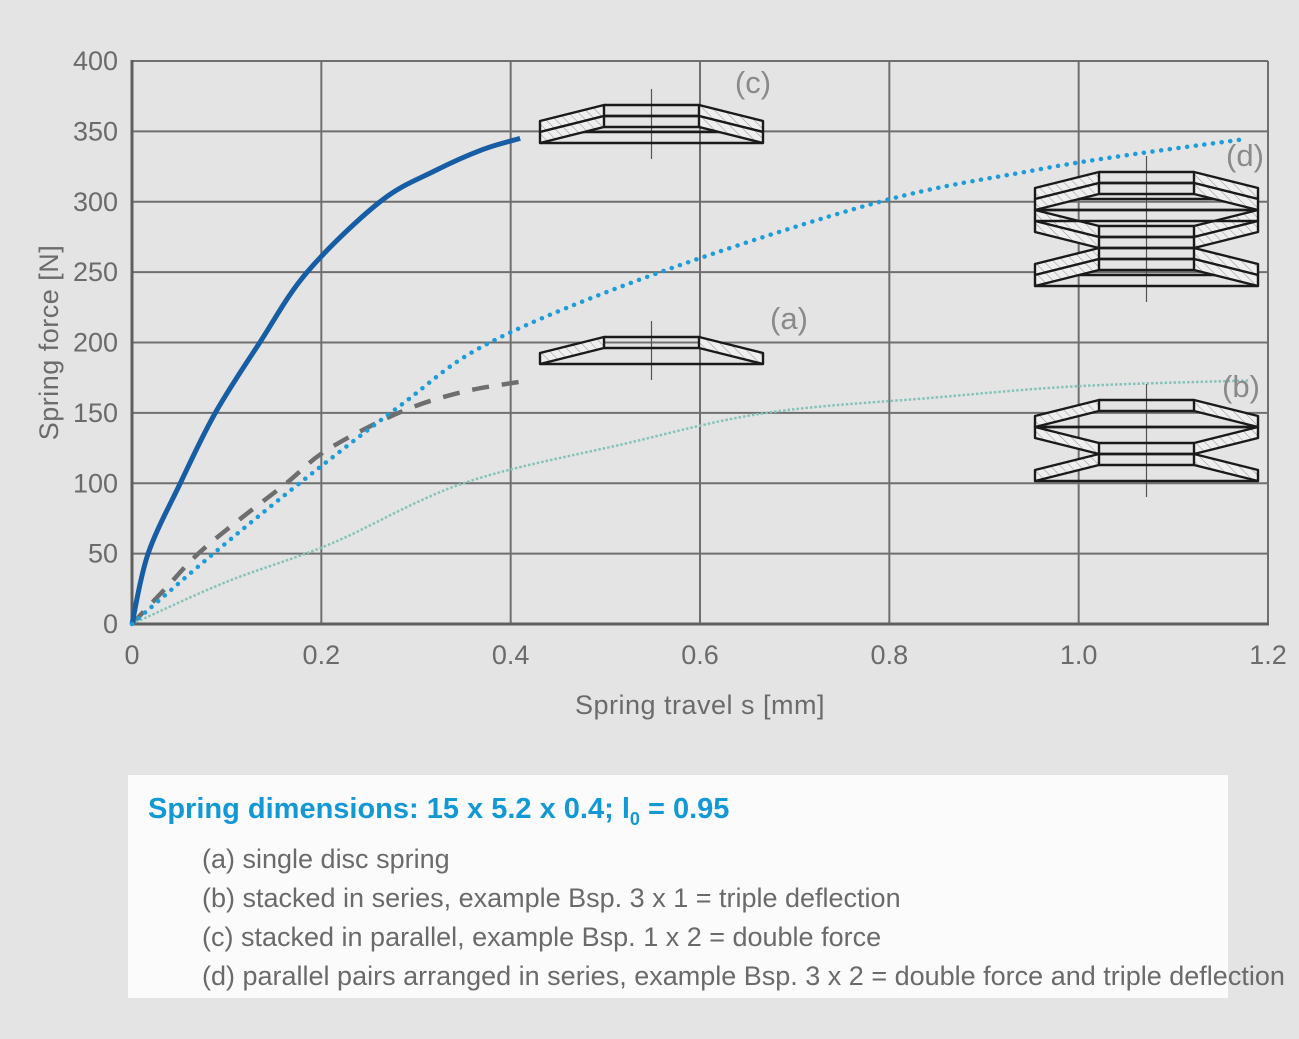 The width and height of the screenshot is (1299, 1039). I want to click on disc-spring-single, so click(651, 350).